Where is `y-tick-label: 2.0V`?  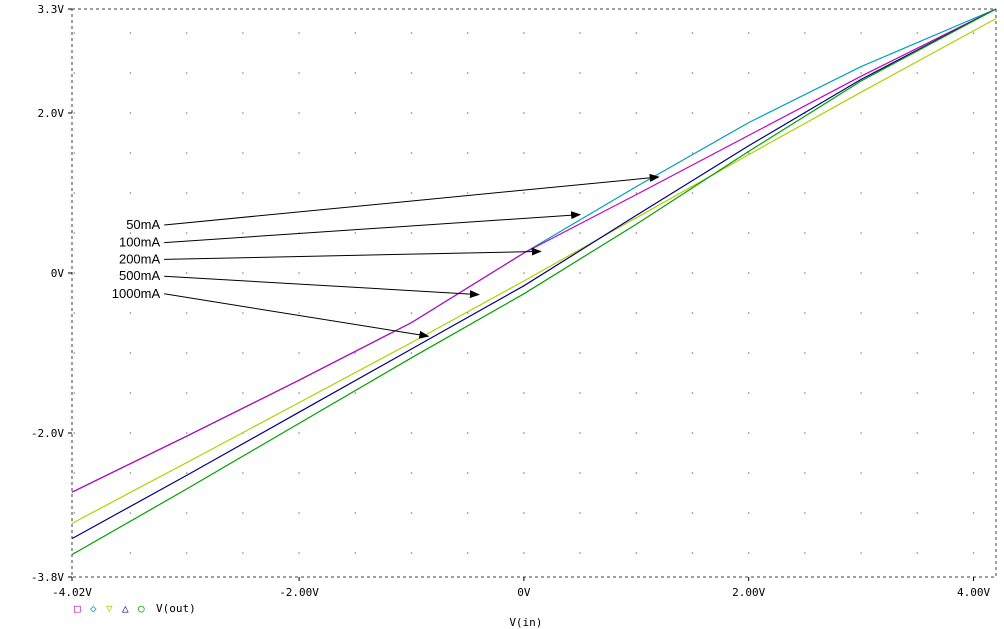 y-tick-label: 2.0V is located at coordinates (51, 113).